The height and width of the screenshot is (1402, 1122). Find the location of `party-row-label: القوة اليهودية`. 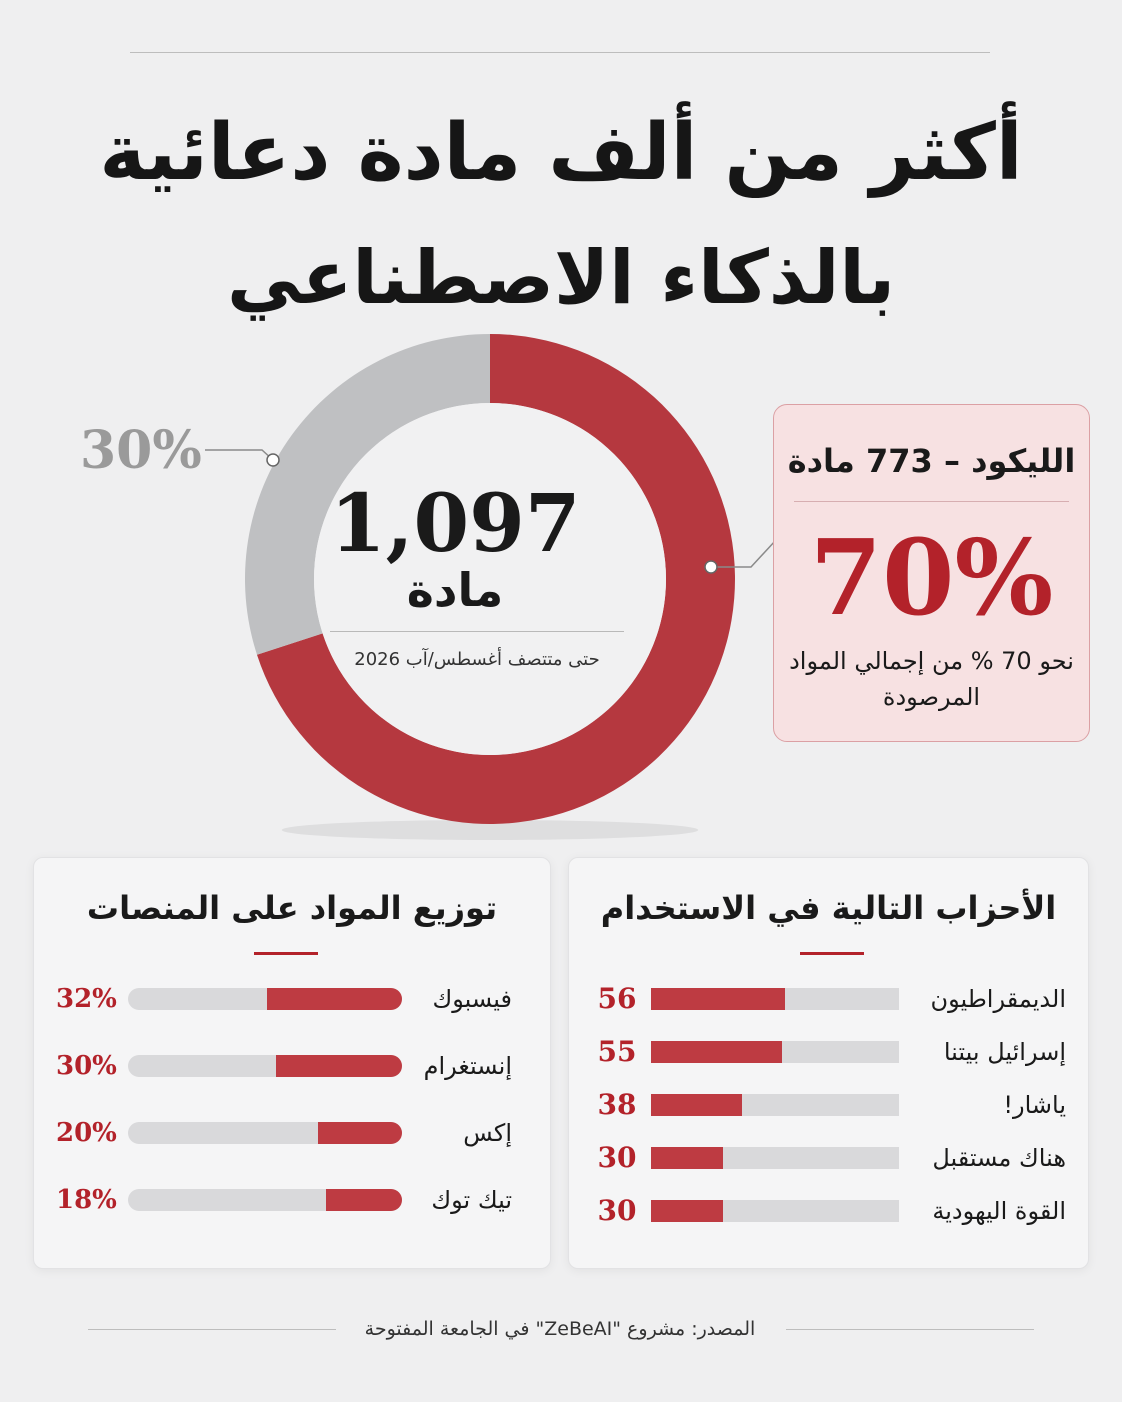

party-row-label: القوة اليهودية is located at coordinates (999, 1211).